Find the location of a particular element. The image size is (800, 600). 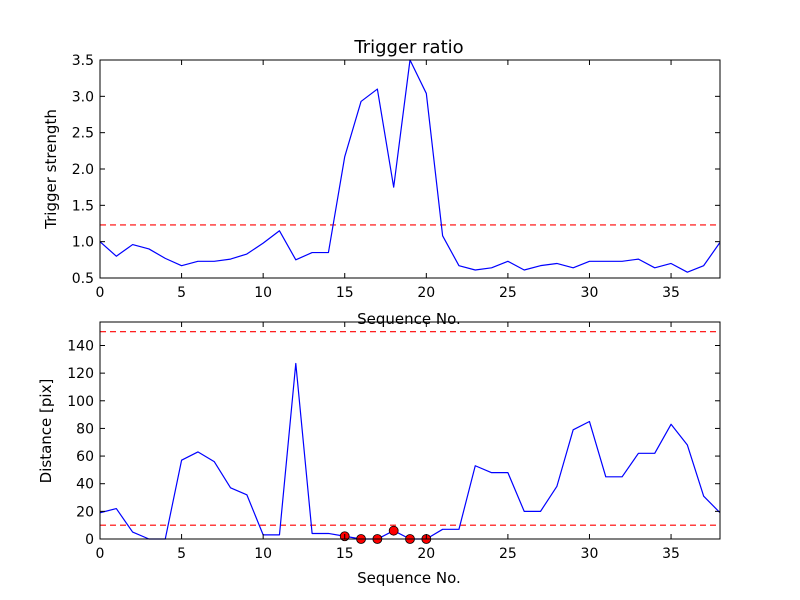

highlight-point is located at coordinates (393, 530).